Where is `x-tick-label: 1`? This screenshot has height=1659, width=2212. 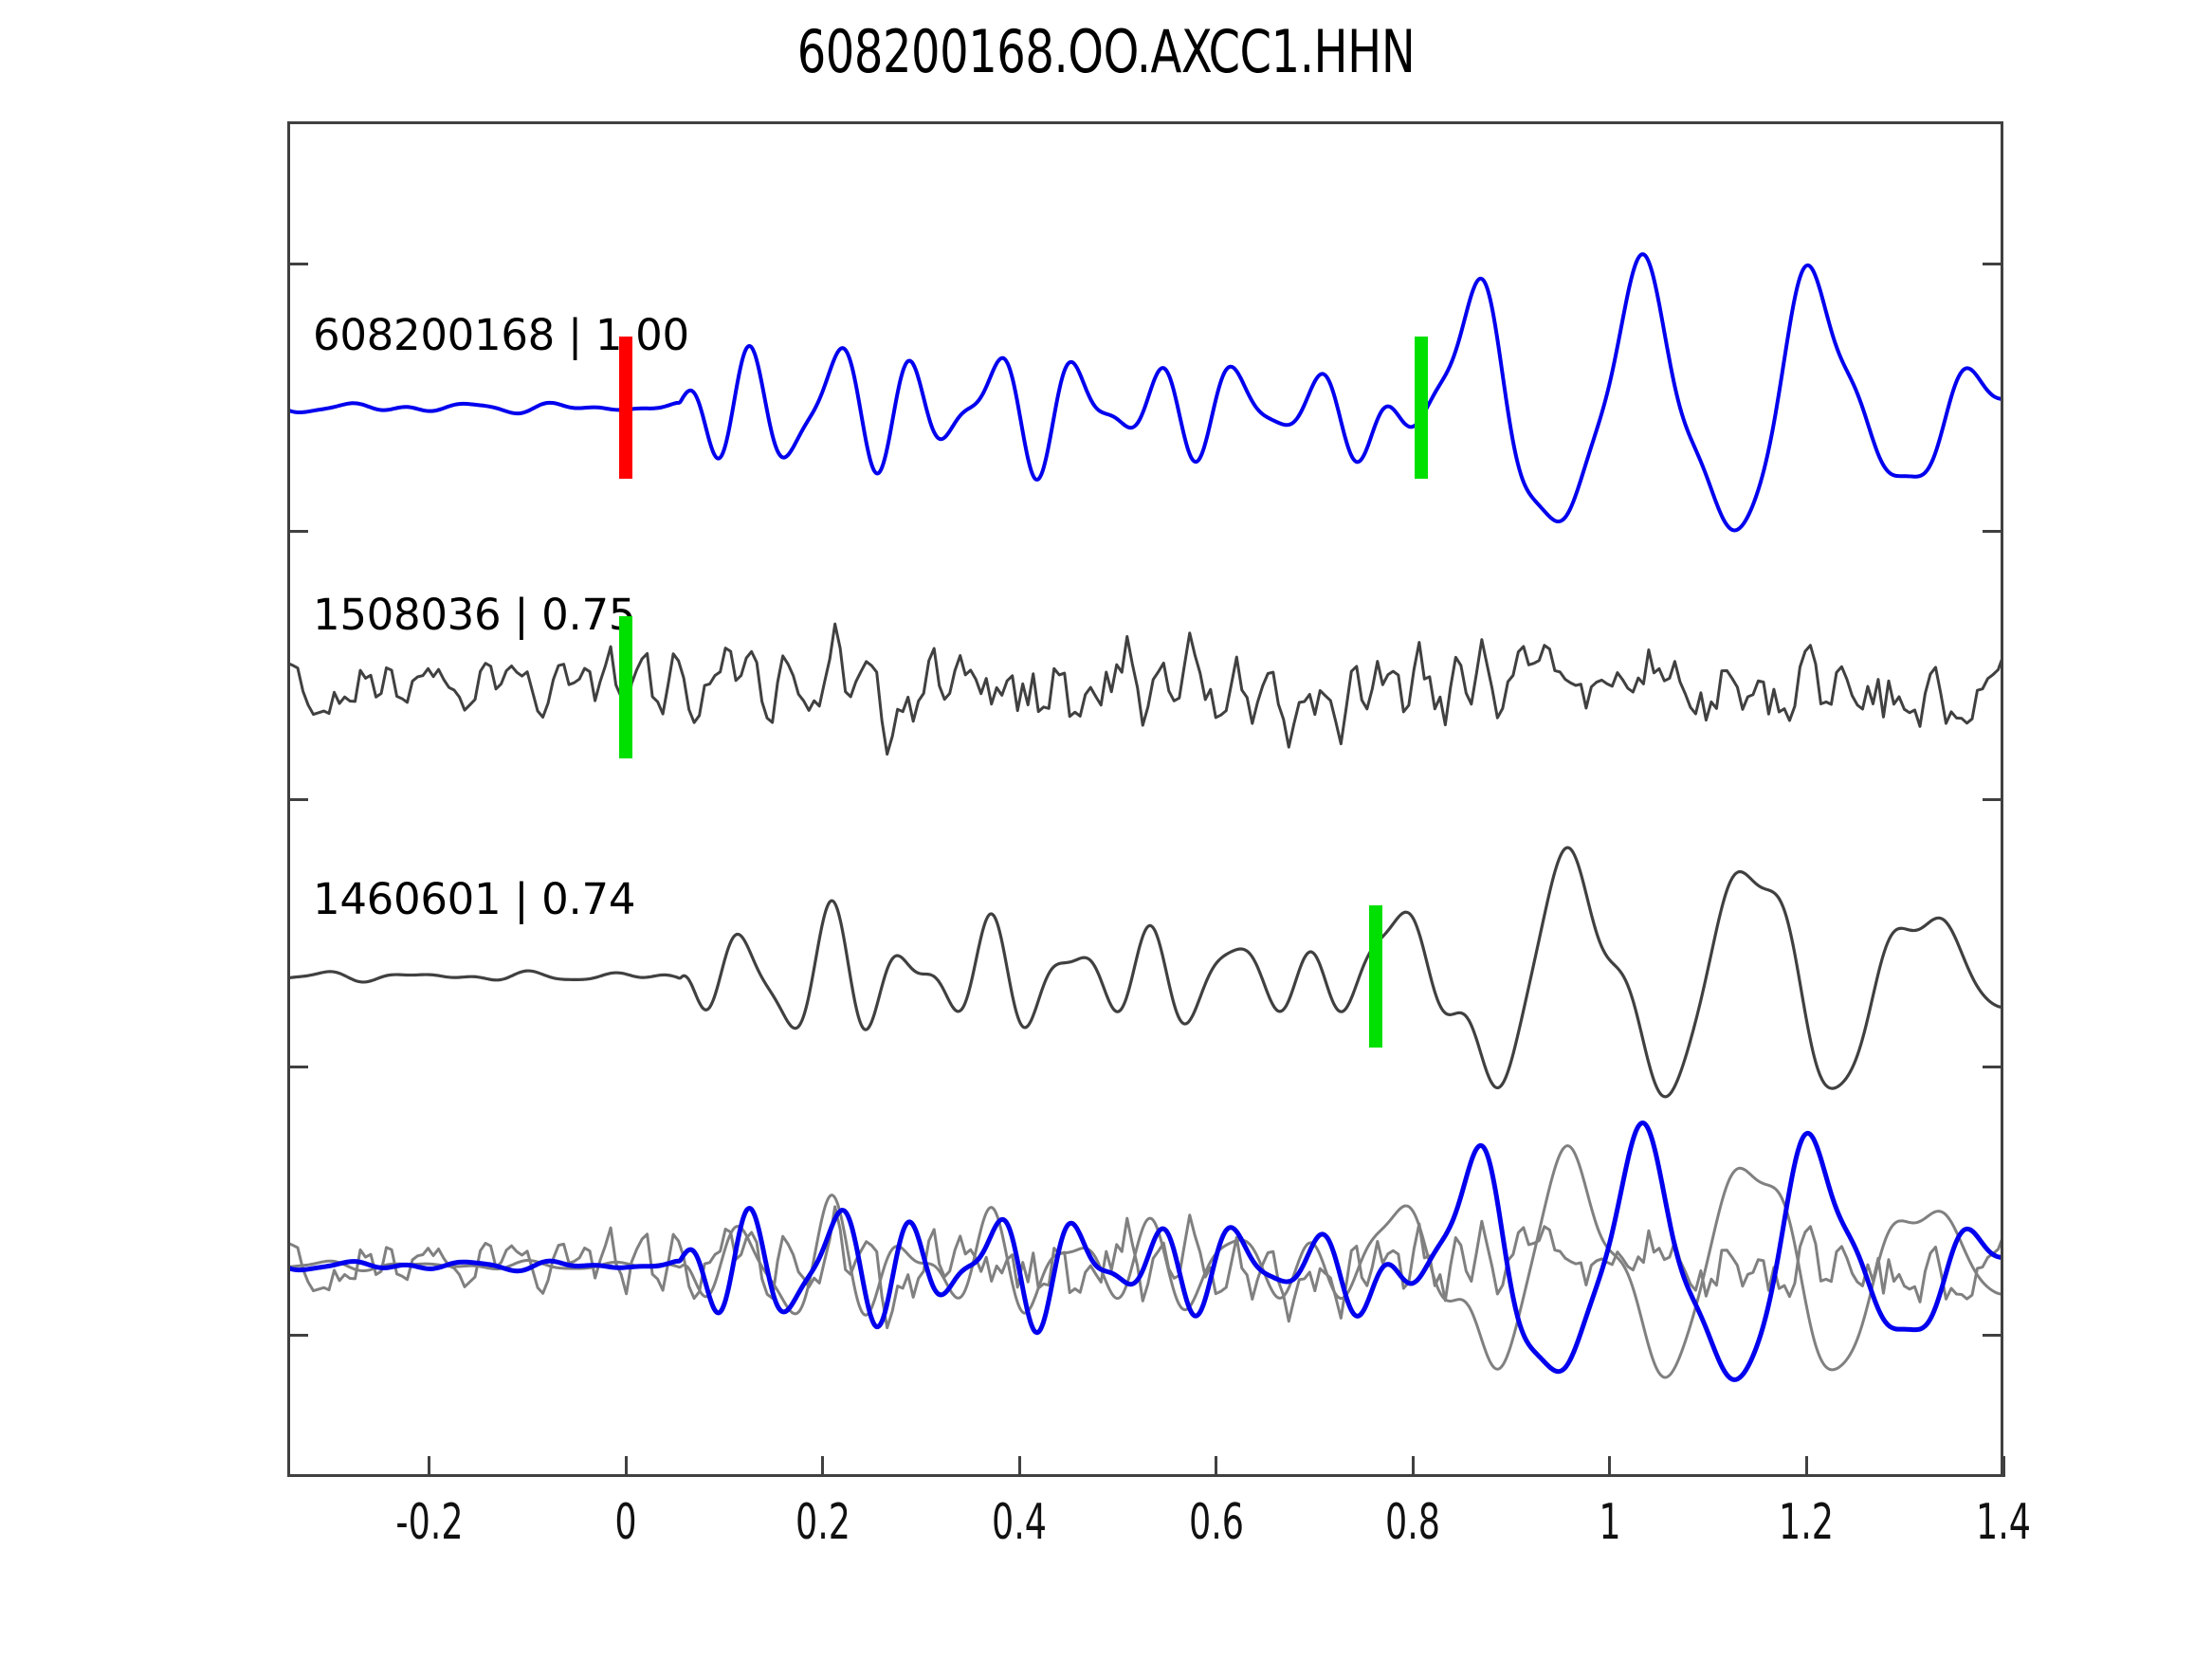
x-tick-label: 1 is located at coordinates (1610, 1522).